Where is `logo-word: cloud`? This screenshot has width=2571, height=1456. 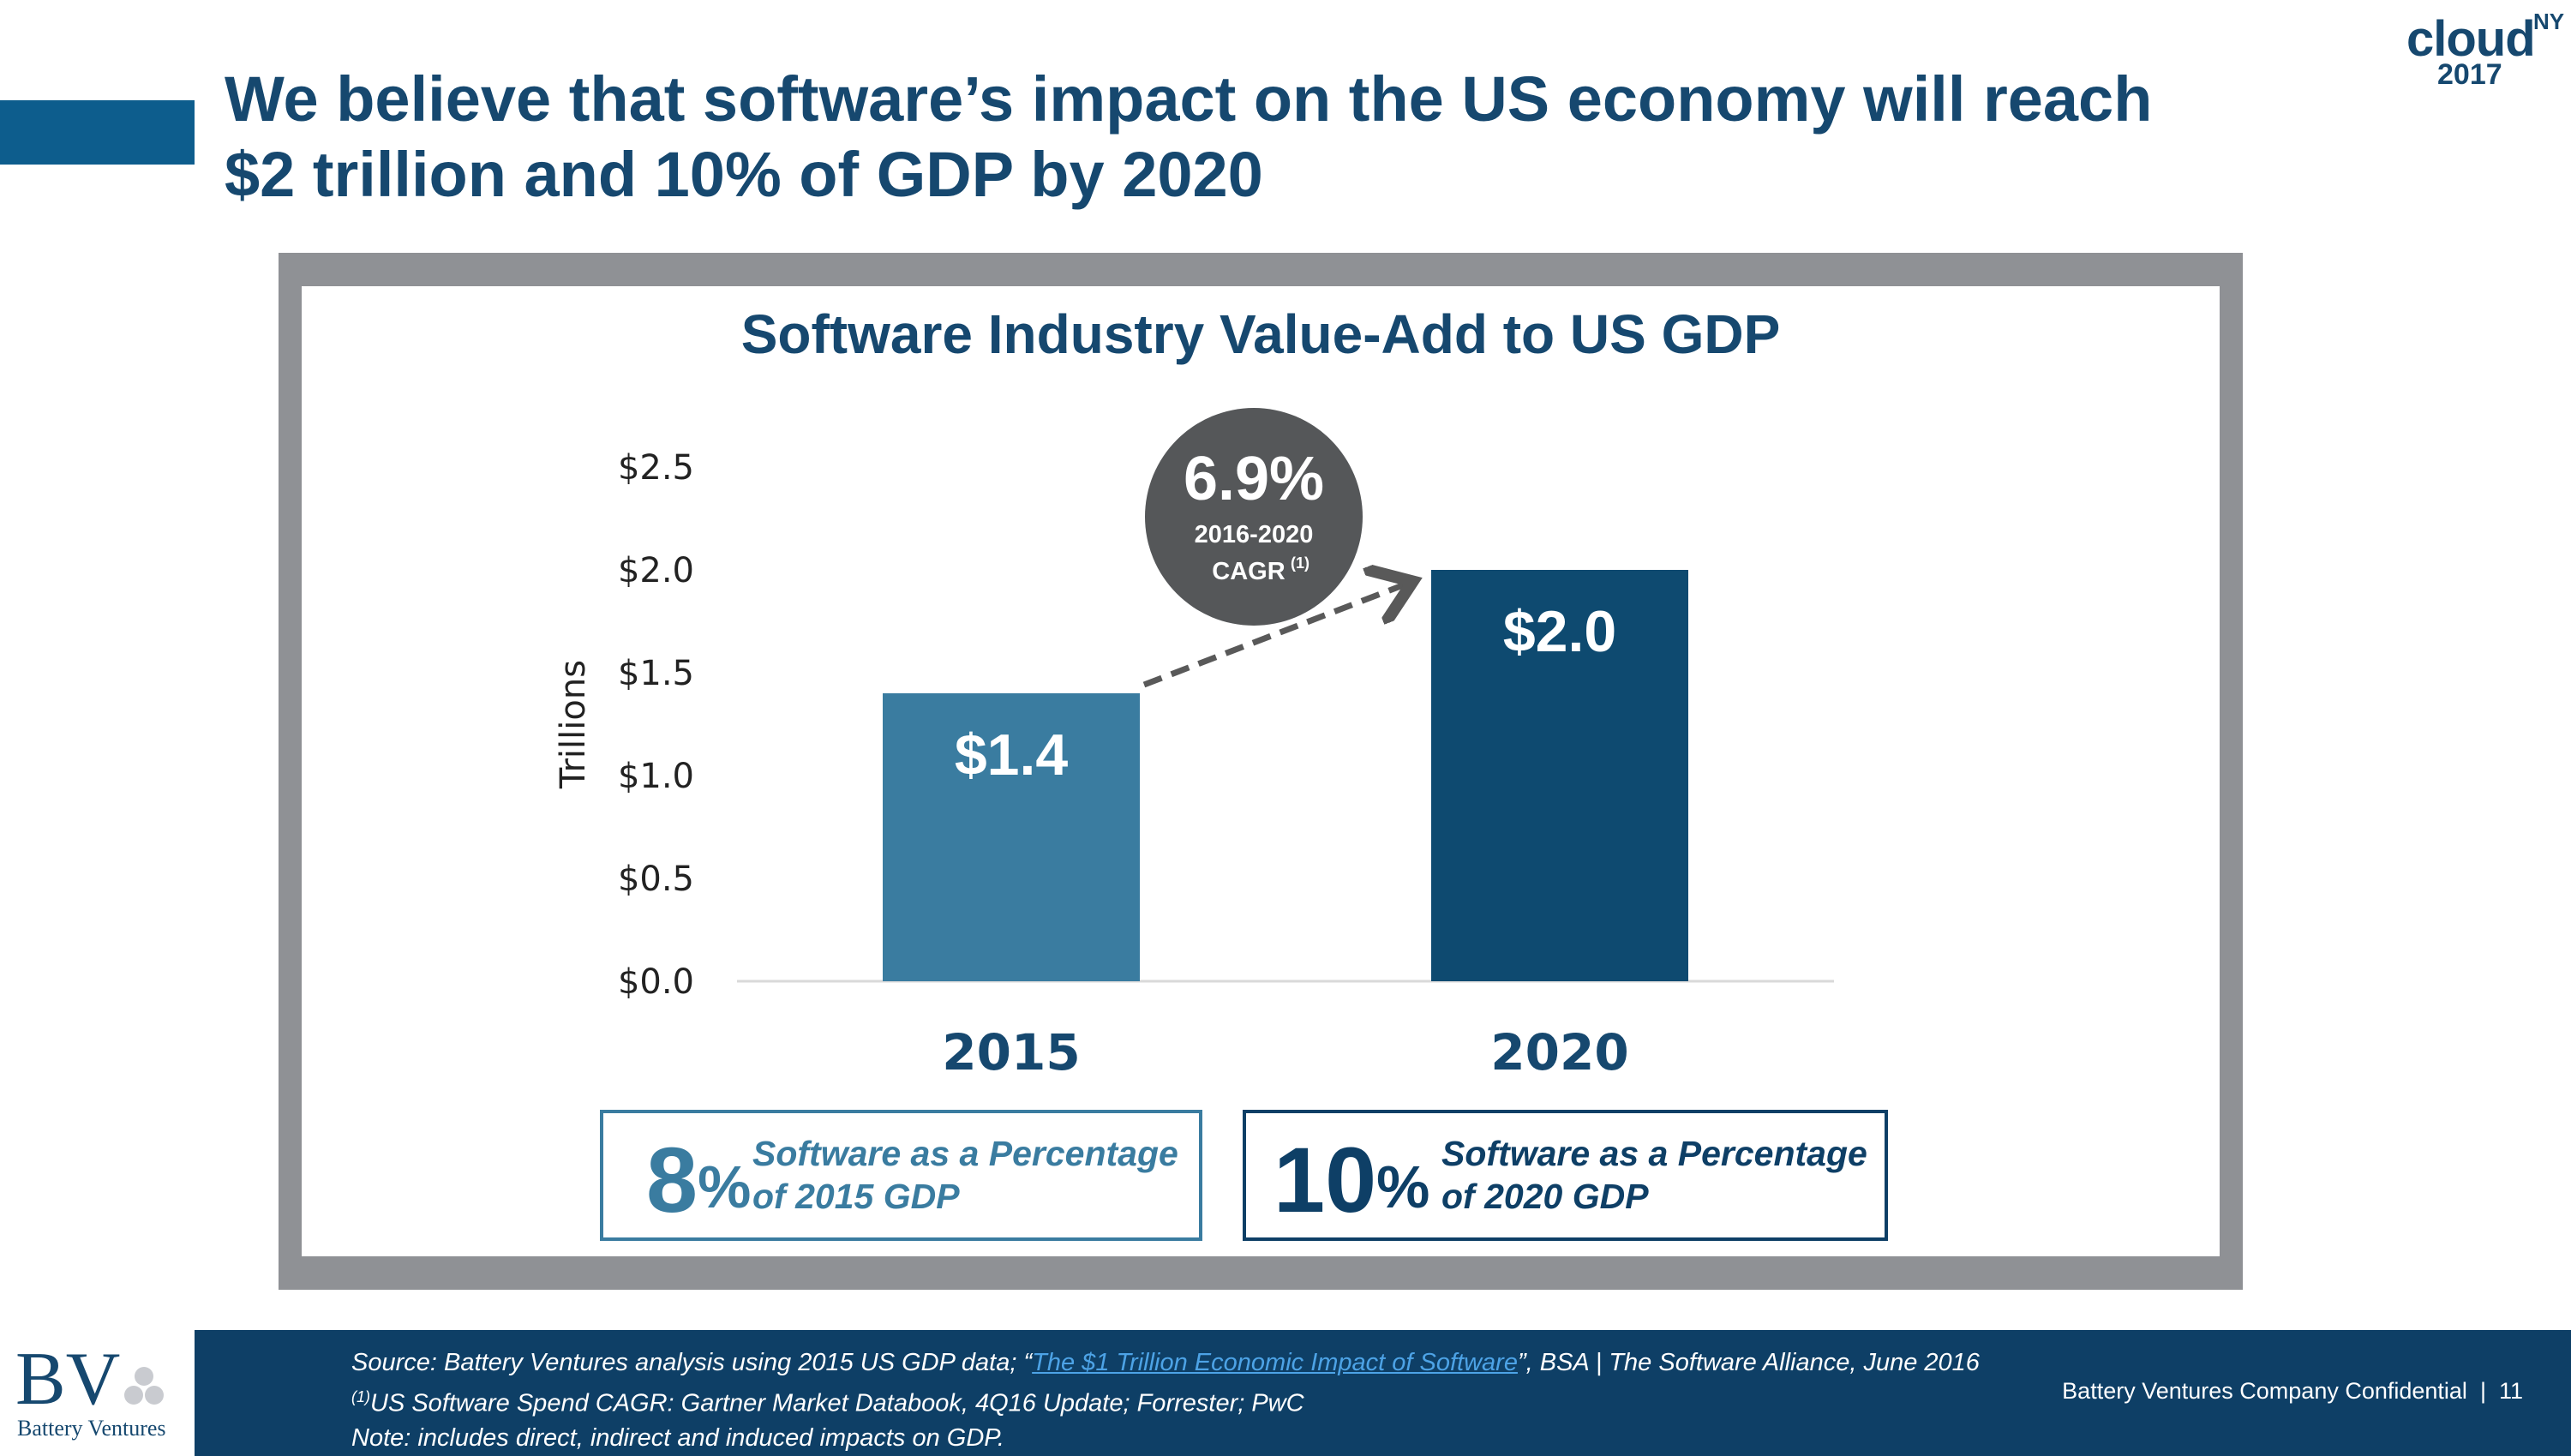
logo-word: cloud is located at coordinates (2471, 39).